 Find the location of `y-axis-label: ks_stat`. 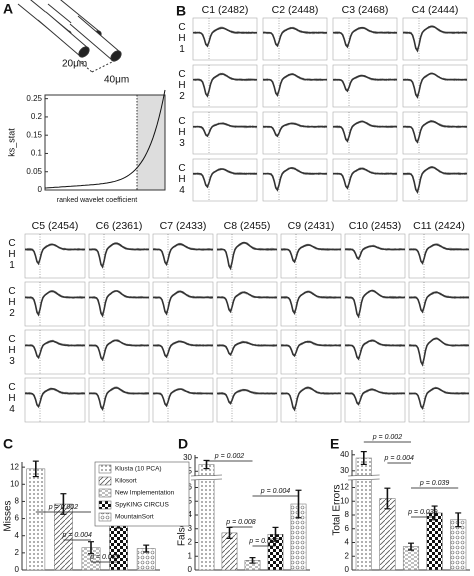

y-axis-label: ks_stat is located at coordinates (11, 142).